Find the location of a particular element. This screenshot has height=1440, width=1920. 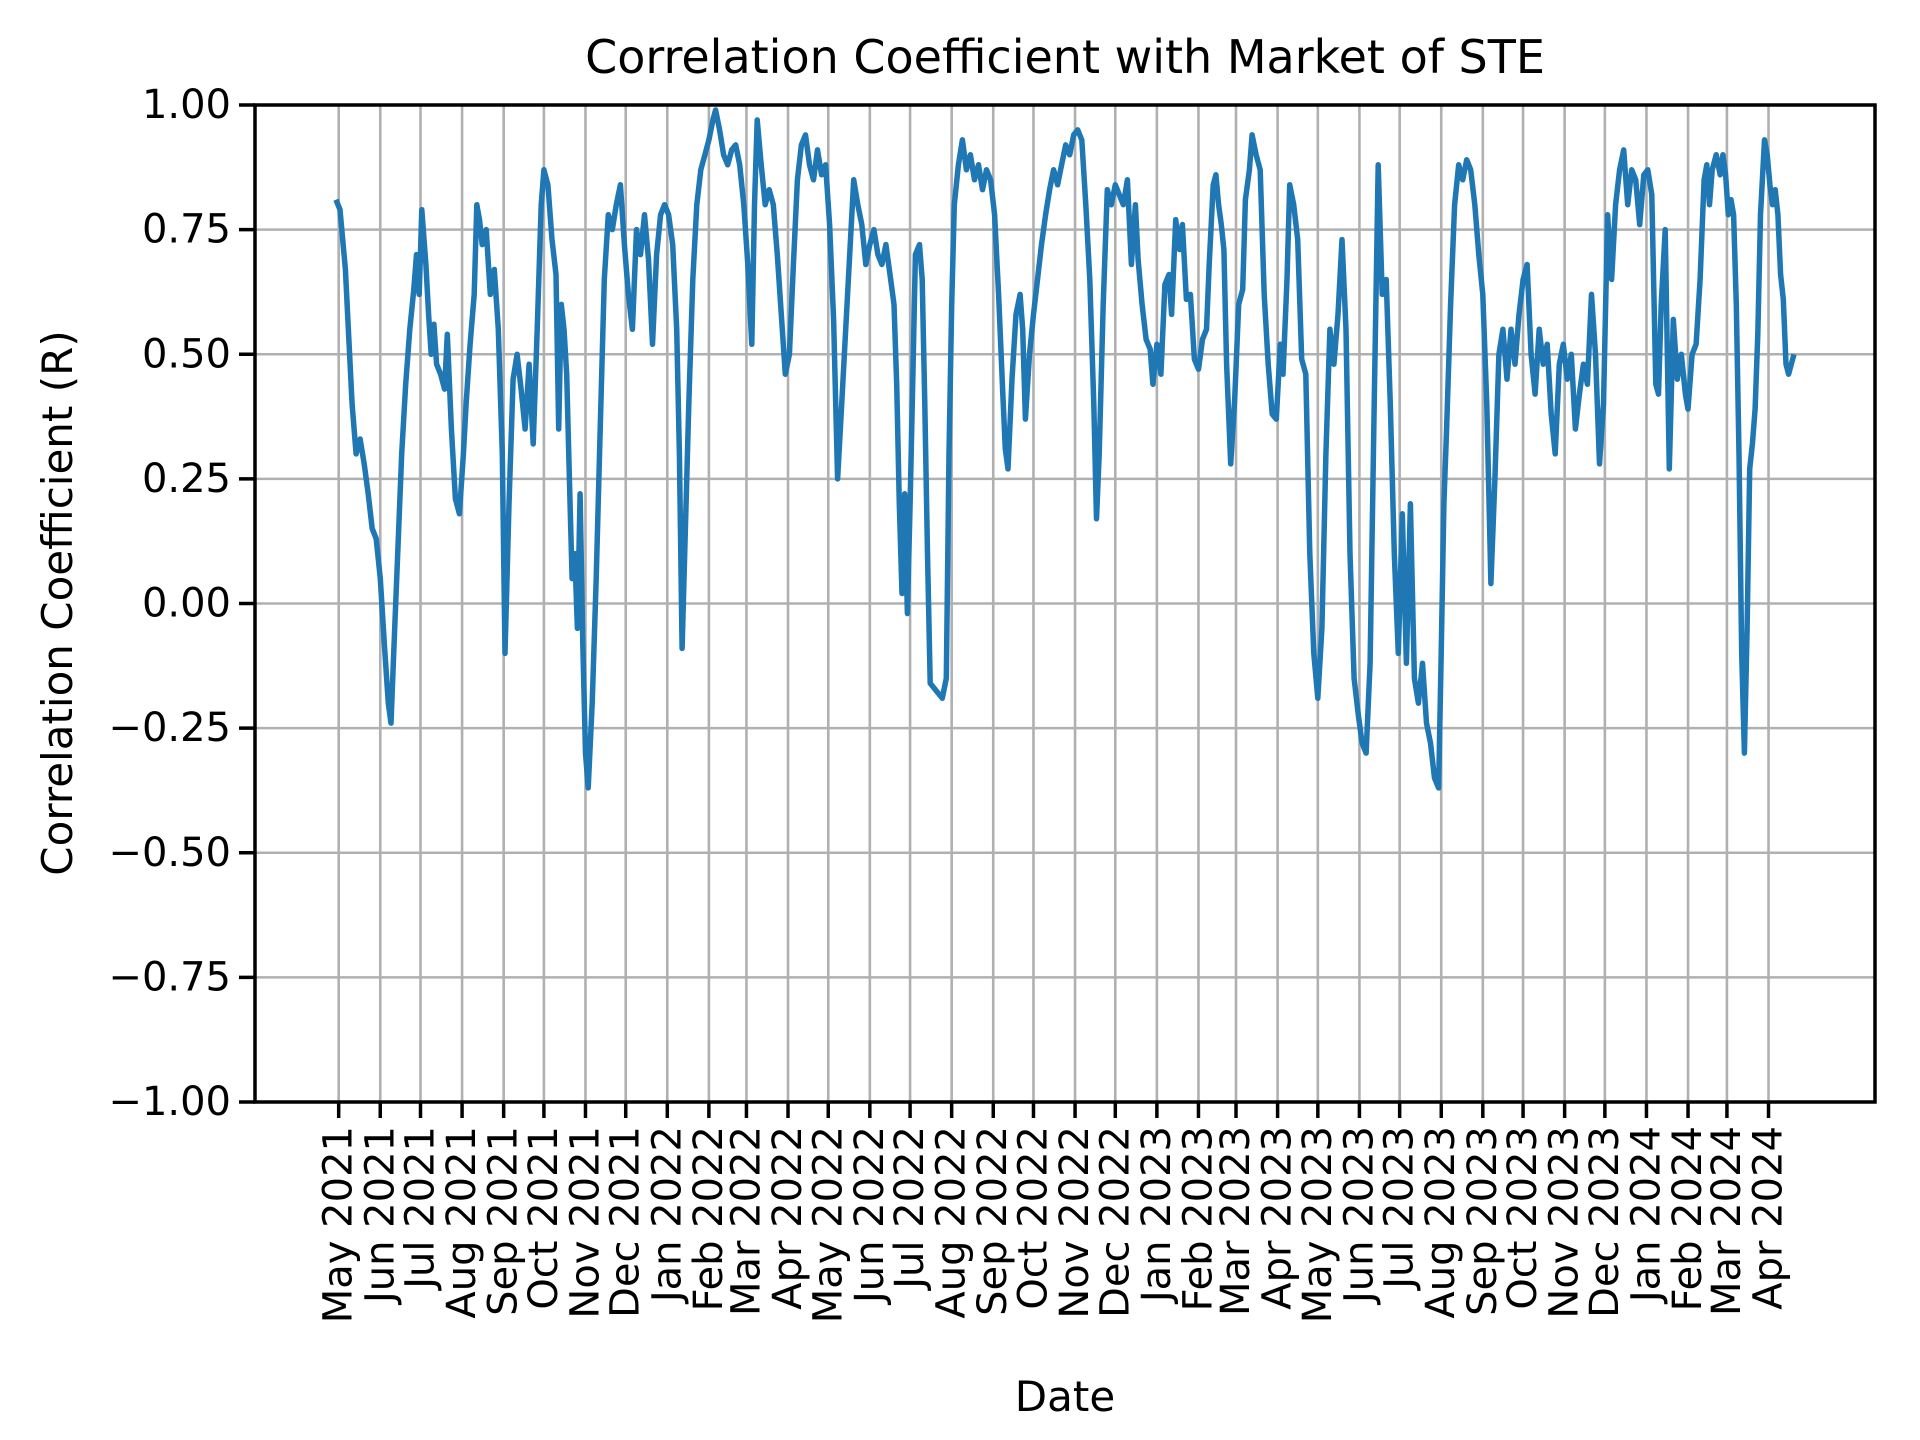

x-tick-label: Aug 2022 is located at coordinates (952, 1222).